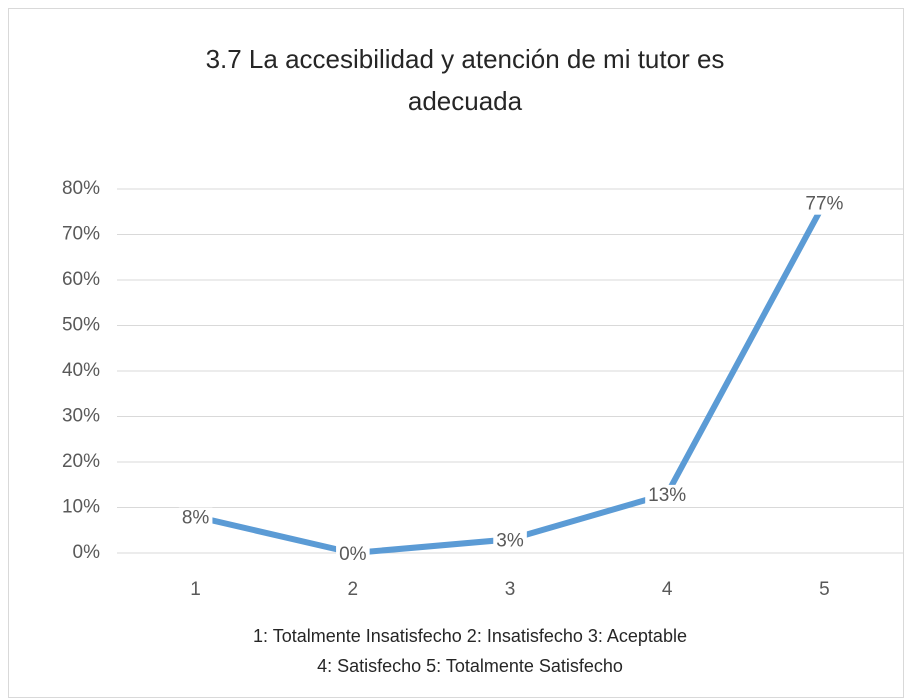  I want to click on data-label: 13%, so click(667, 495).